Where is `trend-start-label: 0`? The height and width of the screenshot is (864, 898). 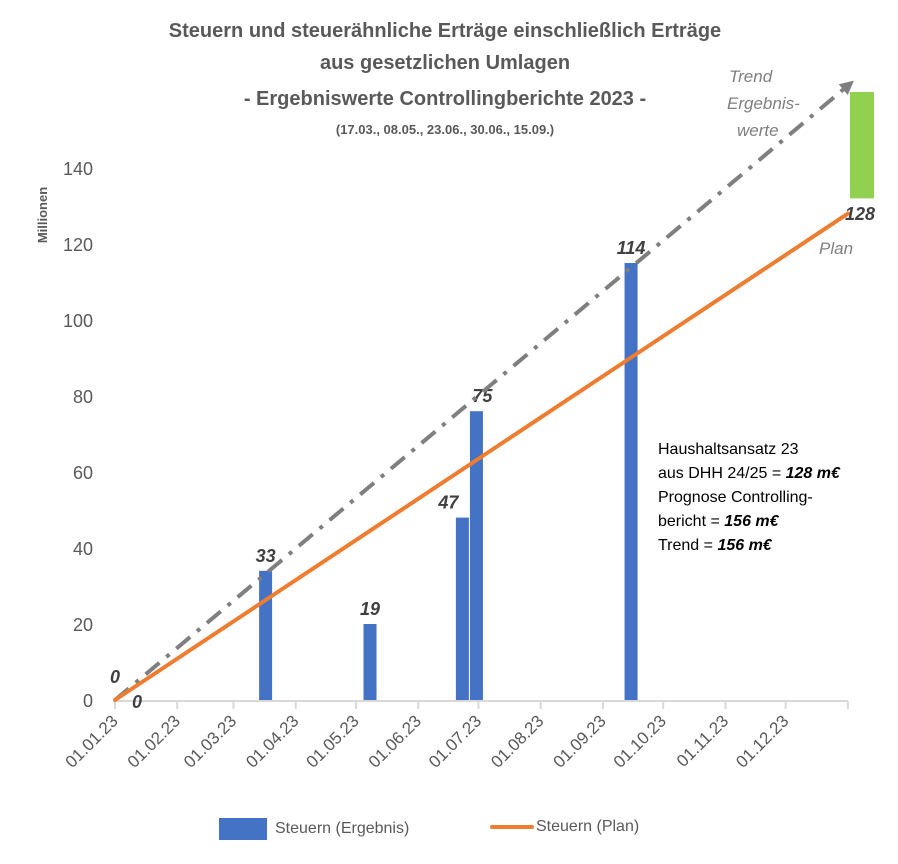 trend-start-label: 0 is located at coordinates (115, 677).